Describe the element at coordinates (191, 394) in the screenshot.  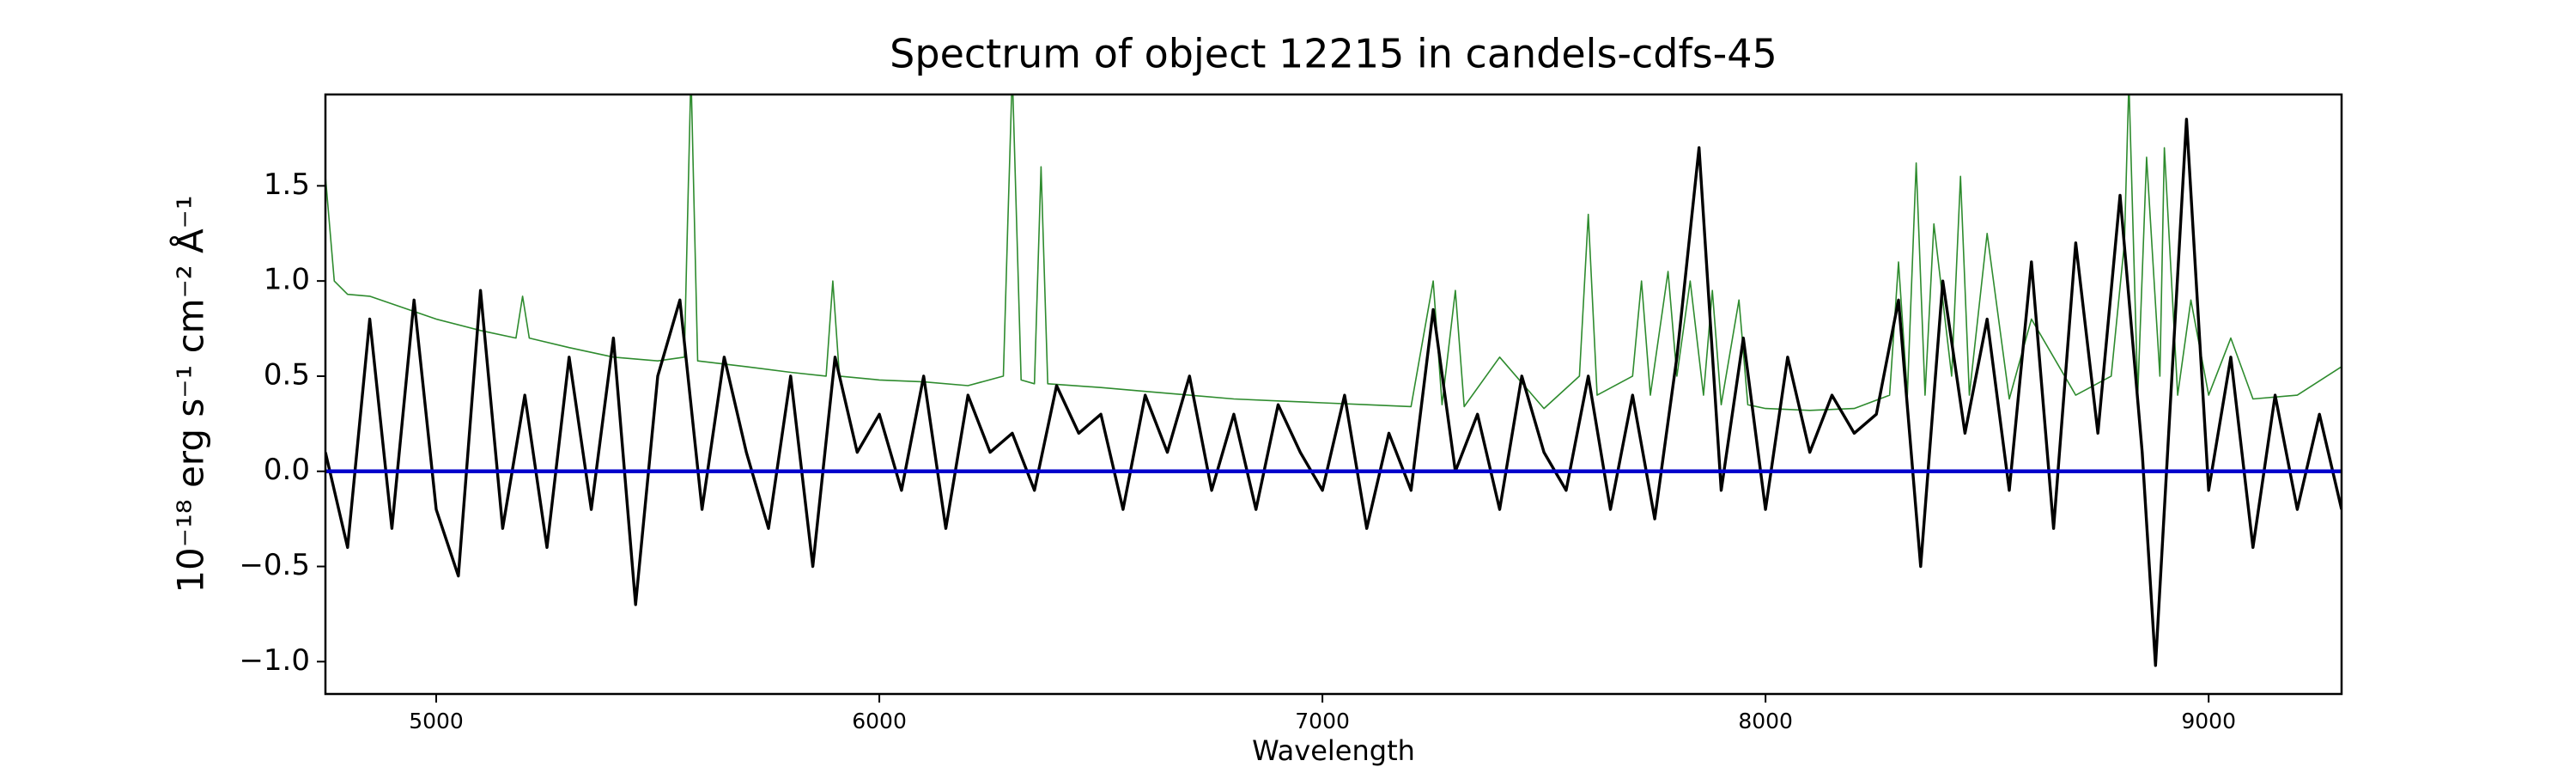
I see `y-axis-label: 10⁻¹⁸ erg s⁻¹ cm⁻² Å⁻¹` at that location.